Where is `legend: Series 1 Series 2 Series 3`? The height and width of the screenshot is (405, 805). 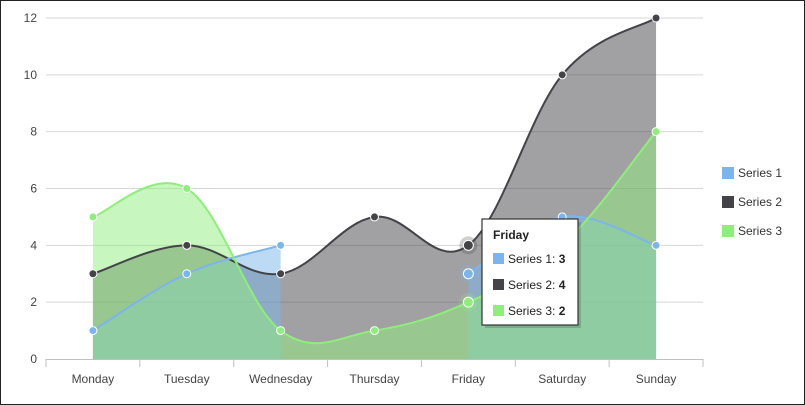
legend: Series 1 Series 2 Series 3 is located at coordinates (752, 202).